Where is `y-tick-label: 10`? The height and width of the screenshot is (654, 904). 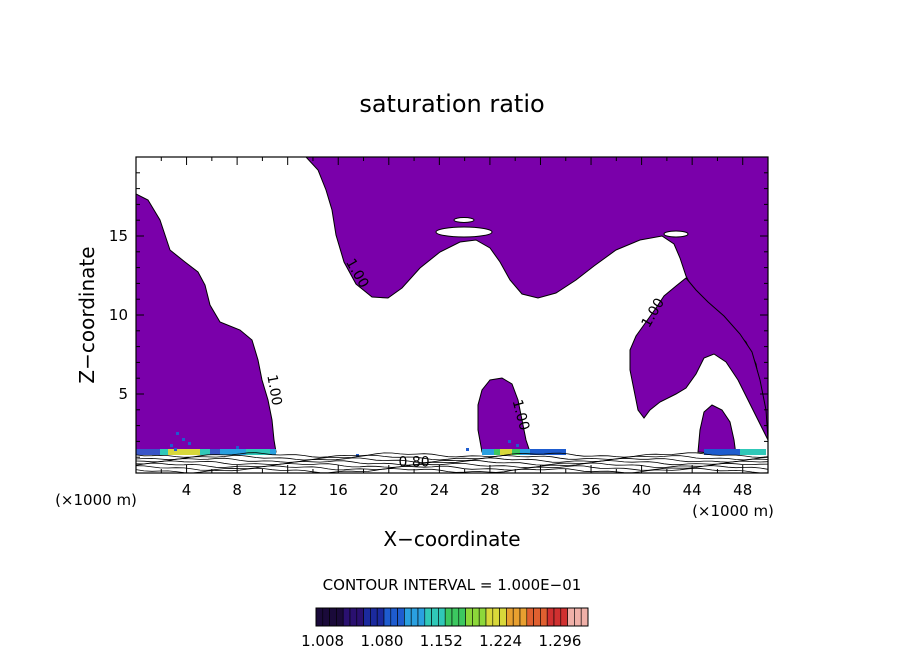 y-tick-label: 10 is located at coordinates (118, 315).